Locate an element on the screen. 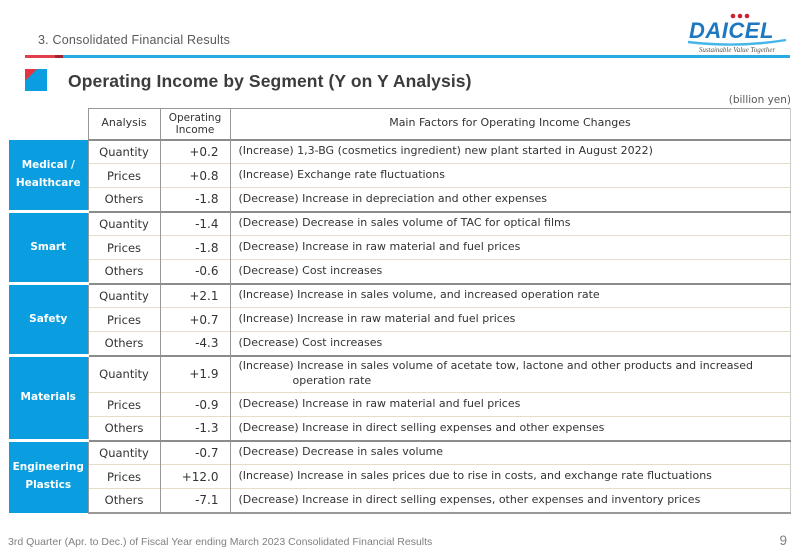 Image resolution: width=799 pixels, height=553 pixels. factor-text: (Increase) Exchange rate fluctuations is located at coordinates (342, 175).